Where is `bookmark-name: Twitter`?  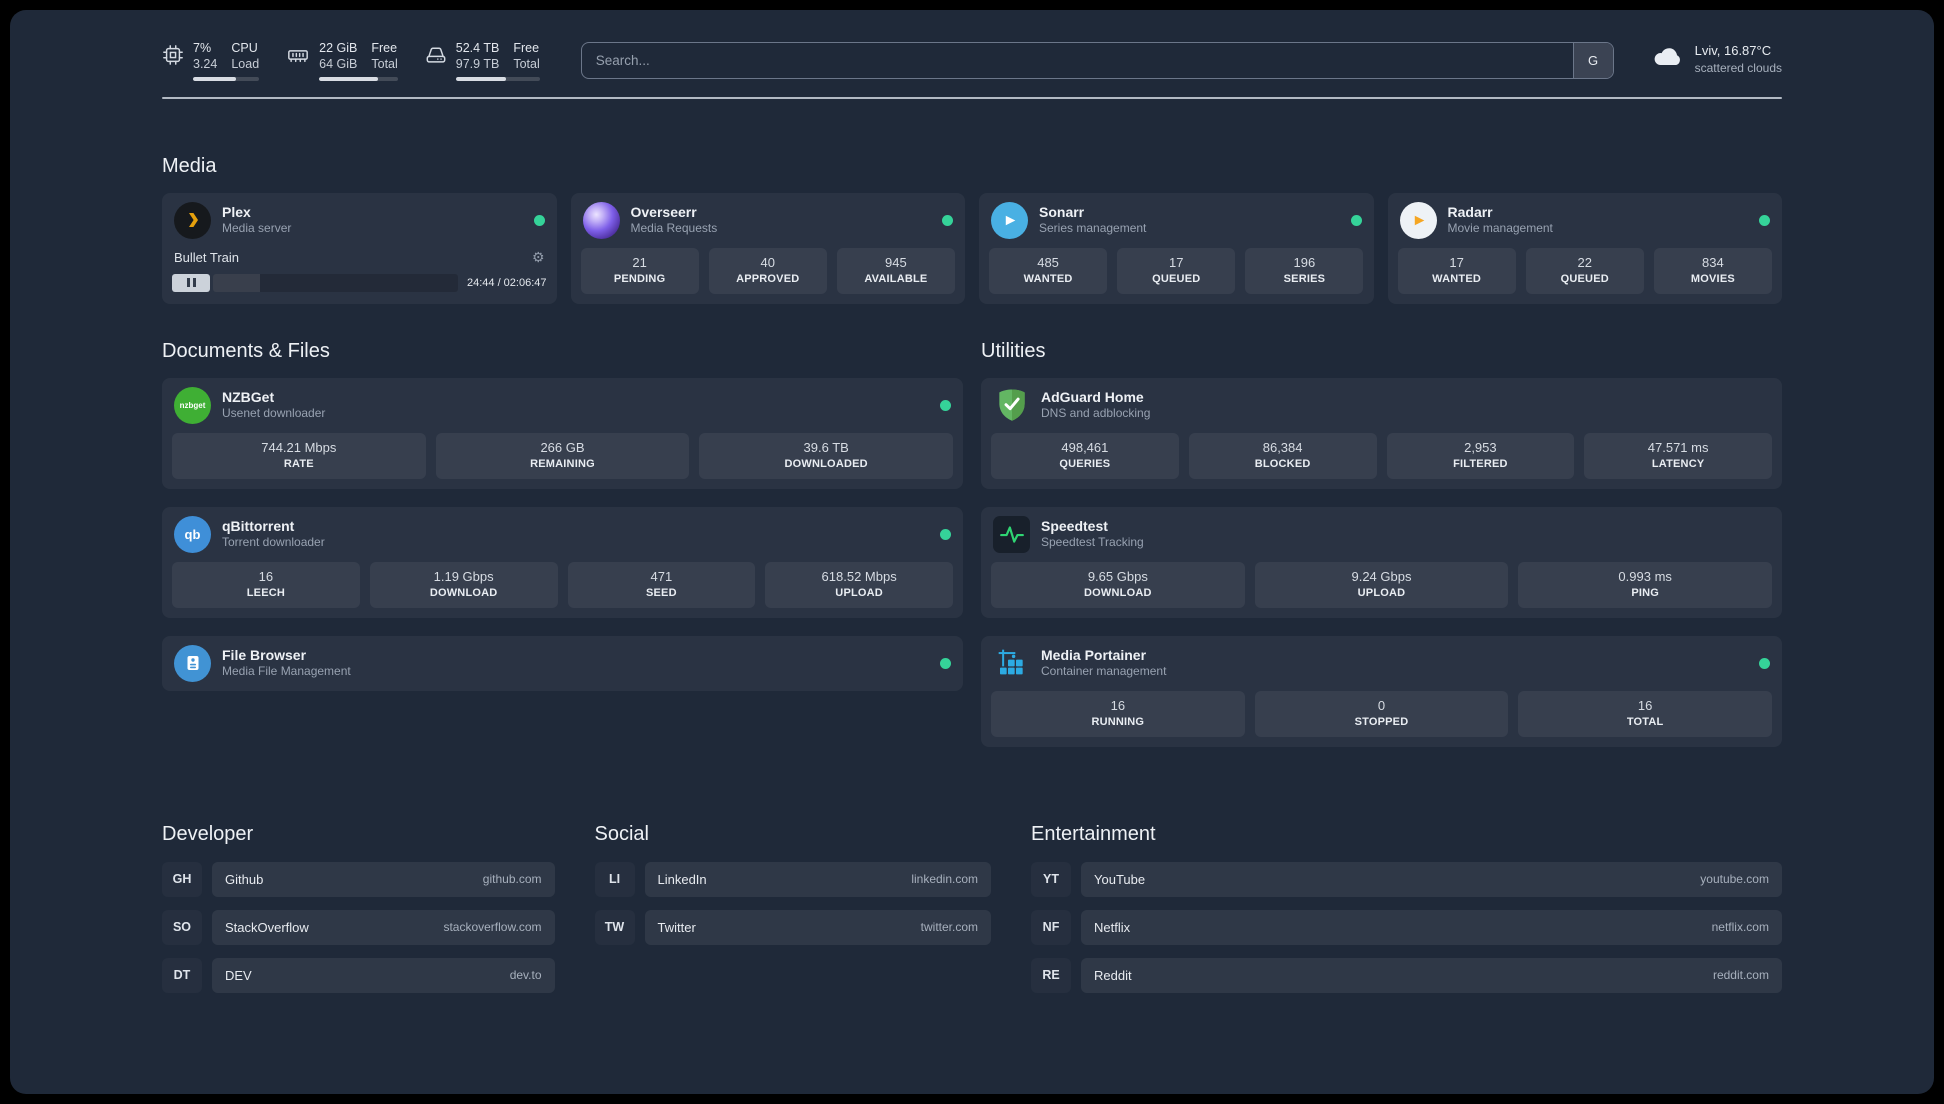
bookmark-name: Twitter is located at coordinates (676, 927).